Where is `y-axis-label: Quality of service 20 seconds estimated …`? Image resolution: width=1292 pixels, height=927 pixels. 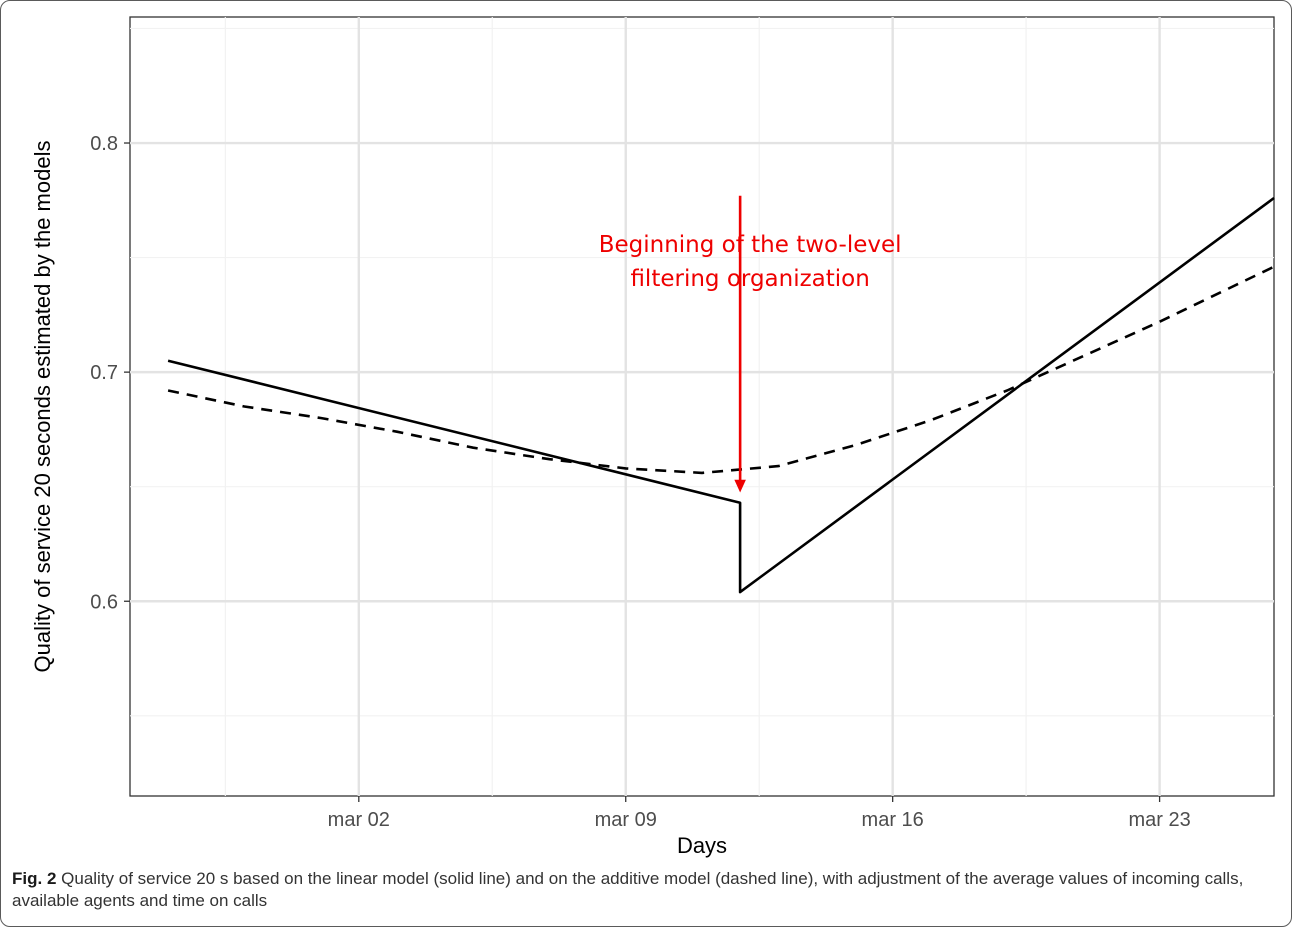
y-axis-label: Quality of service 20 seconds estimated … is located at coordinates (42, 407).